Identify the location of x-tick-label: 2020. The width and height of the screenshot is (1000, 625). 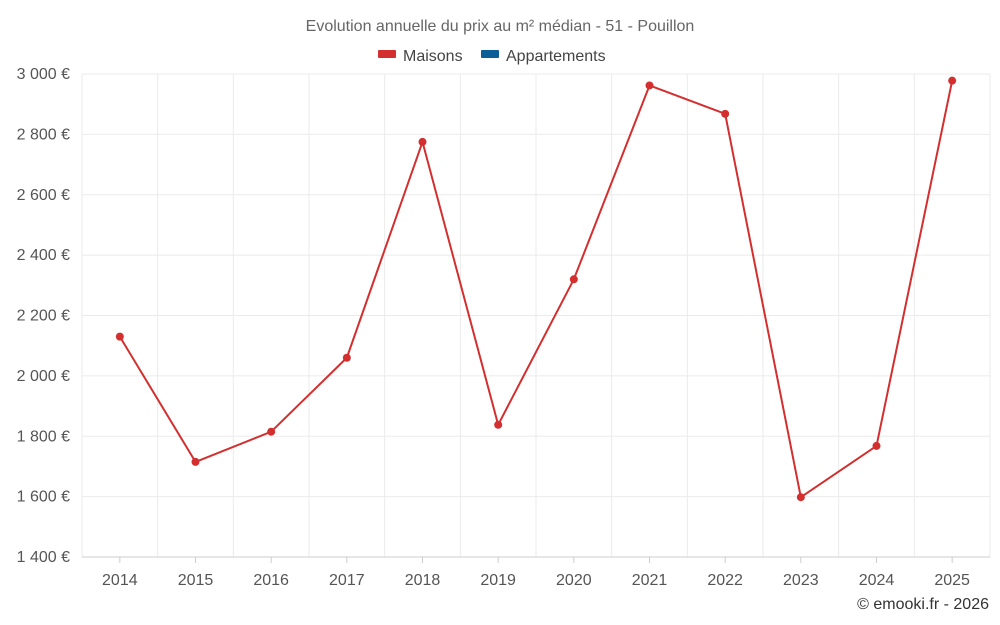
(574, 580).